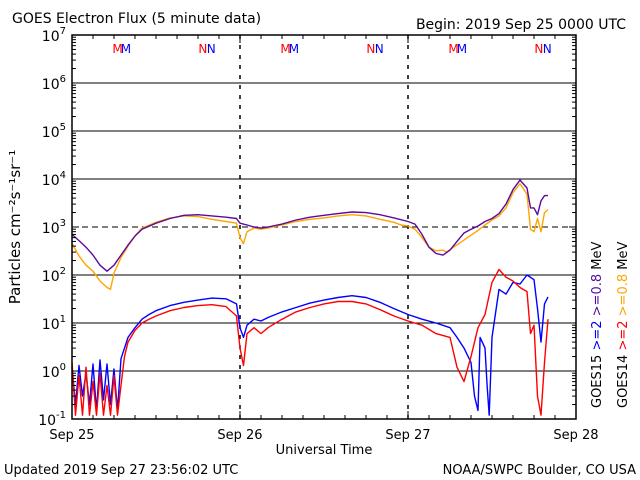 Image resolution: width=640 pixels, height=480 pixels. Describe the element at coordinates (407, 435) in the screenshot. I see `x-tick-label: Sep 27` at that location.